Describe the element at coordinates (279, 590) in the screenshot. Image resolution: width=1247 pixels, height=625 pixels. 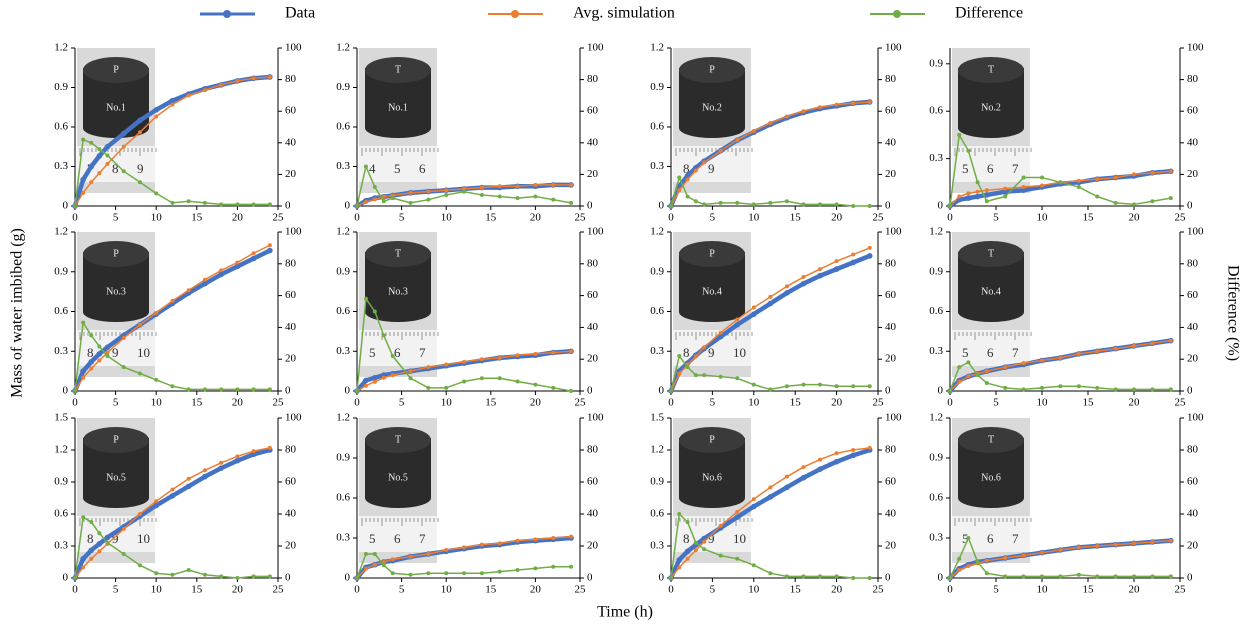
I see `x-tick-label: 25` at that location.